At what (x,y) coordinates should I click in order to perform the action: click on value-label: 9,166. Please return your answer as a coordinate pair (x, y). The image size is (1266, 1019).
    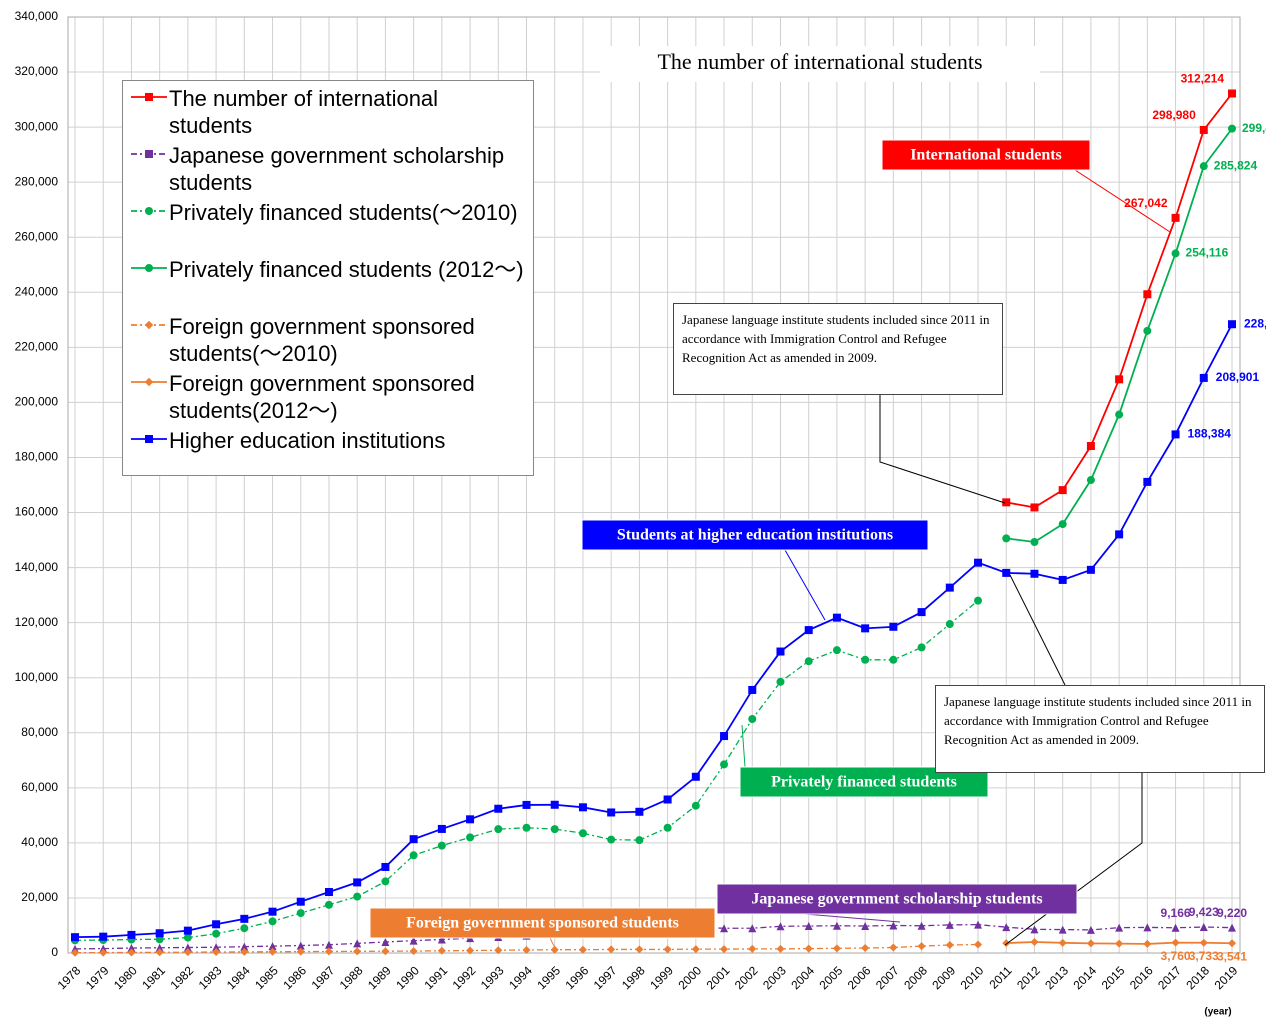
    Looking at the image, I should click on (1176, 913).